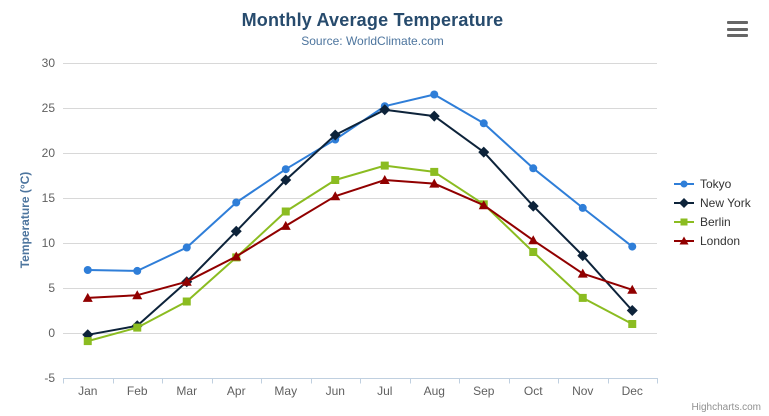 The image size is (769, 416). Describe the element at coordinates (533, 391) in the screenshot. I see `x-axis-label: Oct` at that location.